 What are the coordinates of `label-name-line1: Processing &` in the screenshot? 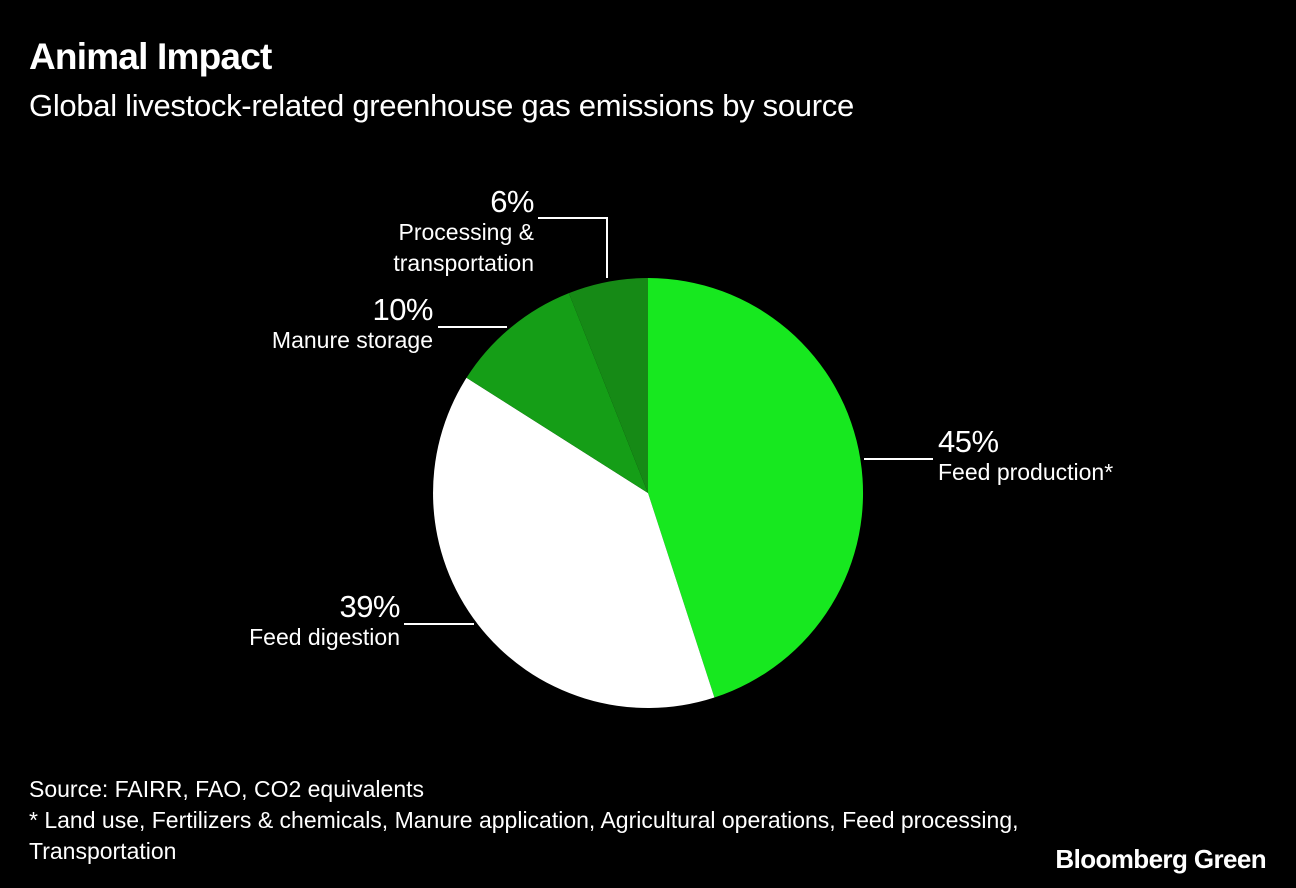 It's located at (466, 232).